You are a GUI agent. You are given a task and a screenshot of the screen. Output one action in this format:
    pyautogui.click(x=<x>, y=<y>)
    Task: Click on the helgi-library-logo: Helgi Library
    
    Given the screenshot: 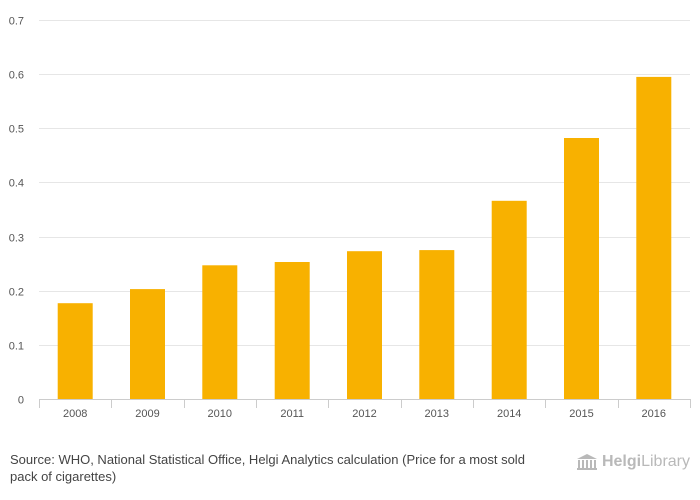 What is the action you would take?
    pyautogui.click(x=633, y=462)
    